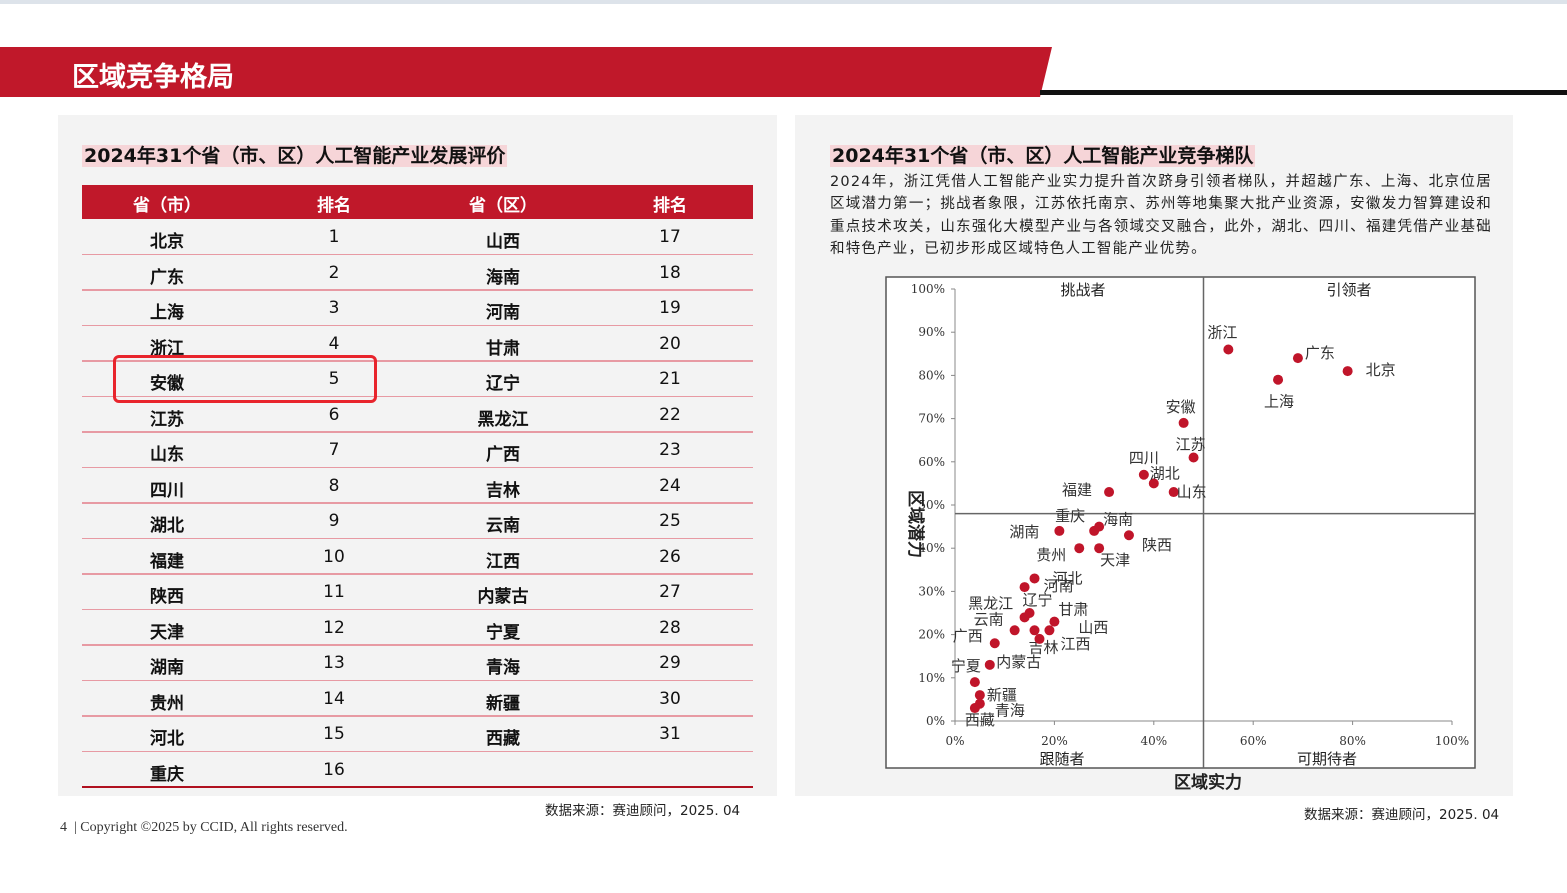 The image size is (1567, 893). Describe the element at coordinates (503, 668) in the screenshot. I see `table-cell: 青海` at that location.